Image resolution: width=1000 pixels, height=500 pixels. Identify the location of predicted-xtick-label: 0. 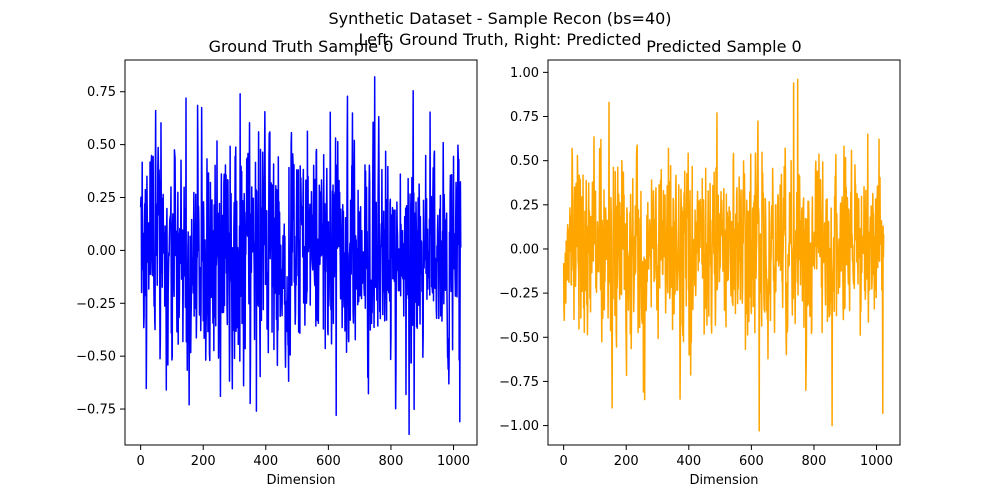
(564, 461).